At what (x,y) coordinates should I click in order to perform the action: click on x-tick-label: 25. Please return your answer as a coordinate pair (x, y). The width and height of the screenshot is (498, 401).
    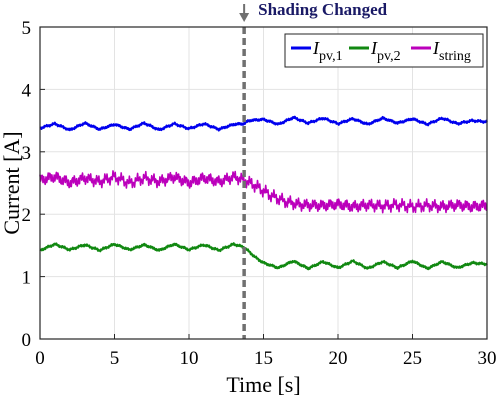
    Looking at the image, I should click on (412, 358).